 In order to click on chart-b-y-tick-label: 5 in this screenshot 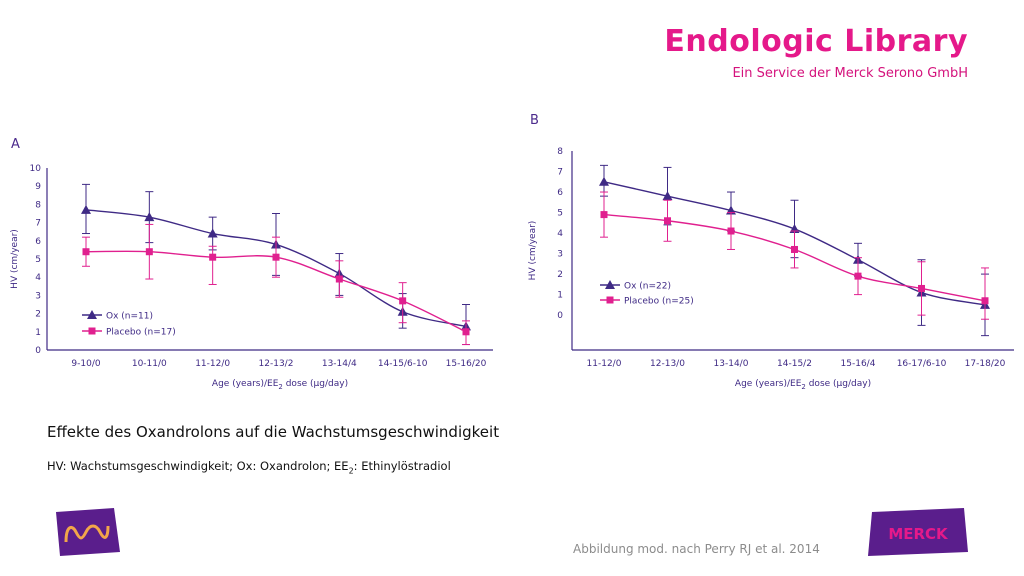, I will do `click(560, 214)`.